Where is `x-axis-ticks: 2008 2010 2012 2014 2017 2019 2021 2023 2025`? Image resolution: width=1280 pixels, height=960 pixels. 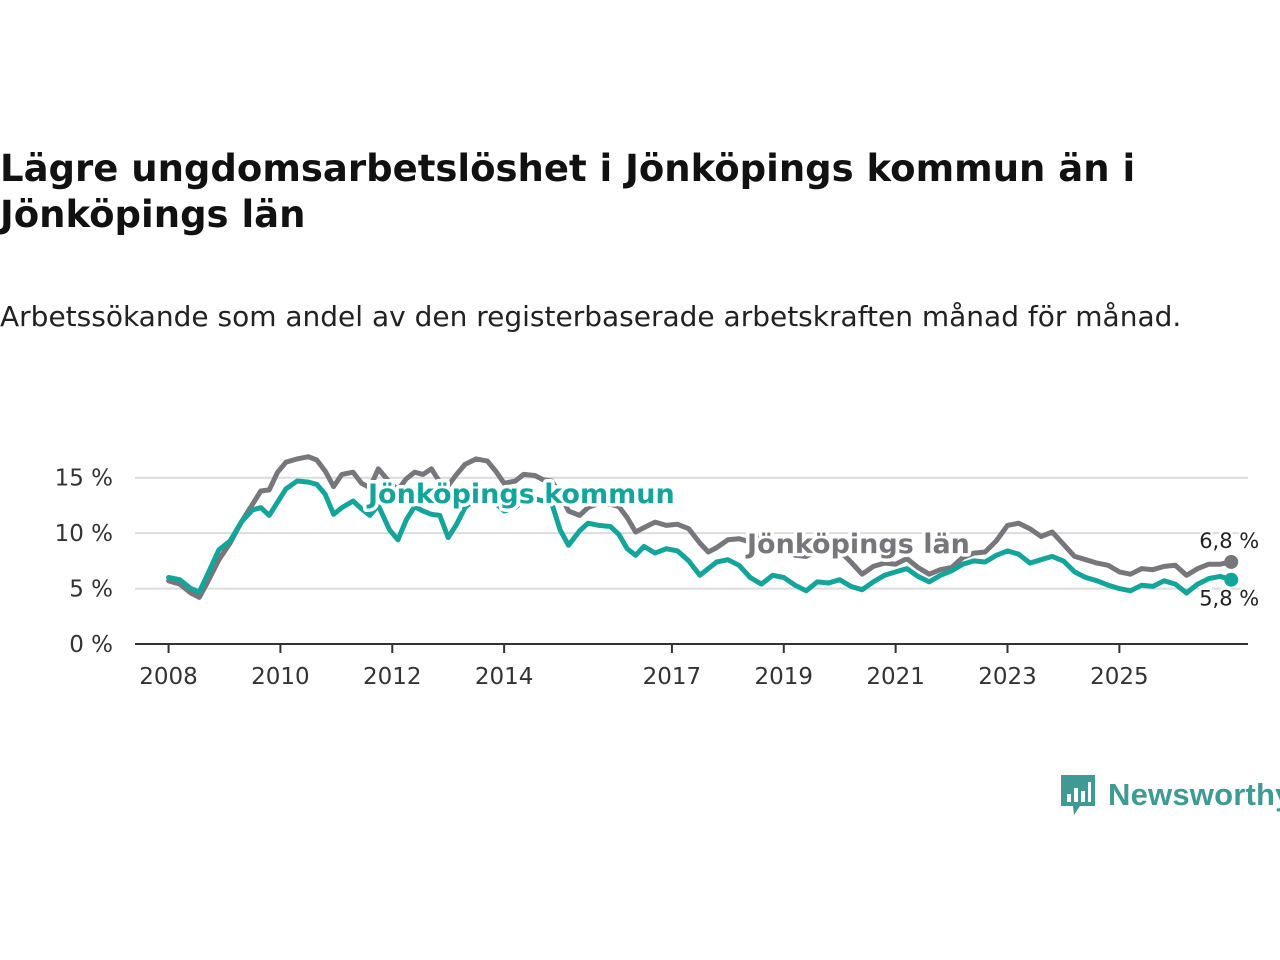 x-axis-ticks: 2008 2010 2012 2014 2017 2019 2021 2023 2025 is located at coordinates (644, 667).